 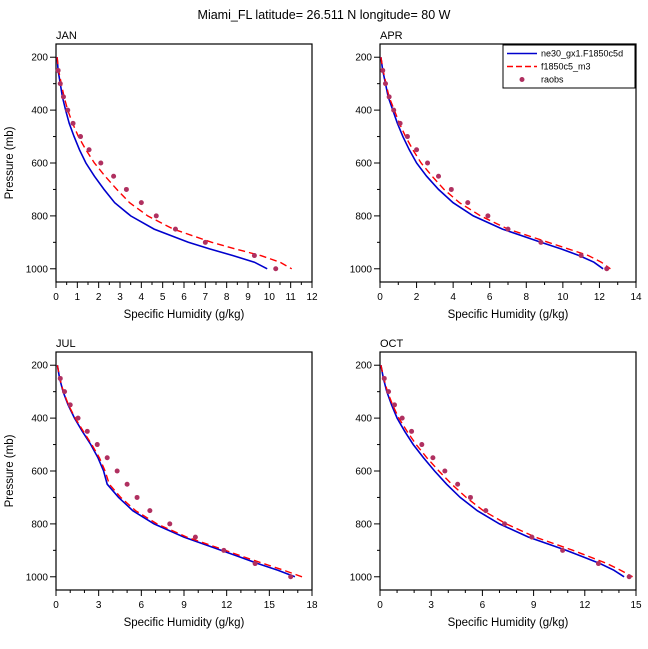 I want to click on svg-text: 11, so click(x=290, y=297).